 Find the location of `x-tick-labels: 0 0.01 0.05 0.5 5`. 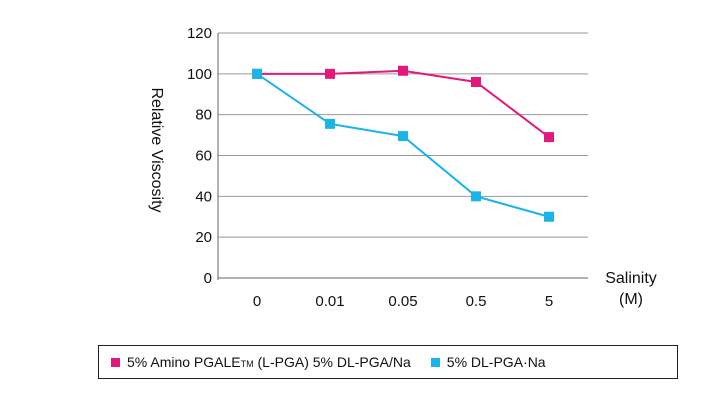

x-tick-labels: 0 0.01 0.05 0.5 5 is located at coordinates (403, 301).